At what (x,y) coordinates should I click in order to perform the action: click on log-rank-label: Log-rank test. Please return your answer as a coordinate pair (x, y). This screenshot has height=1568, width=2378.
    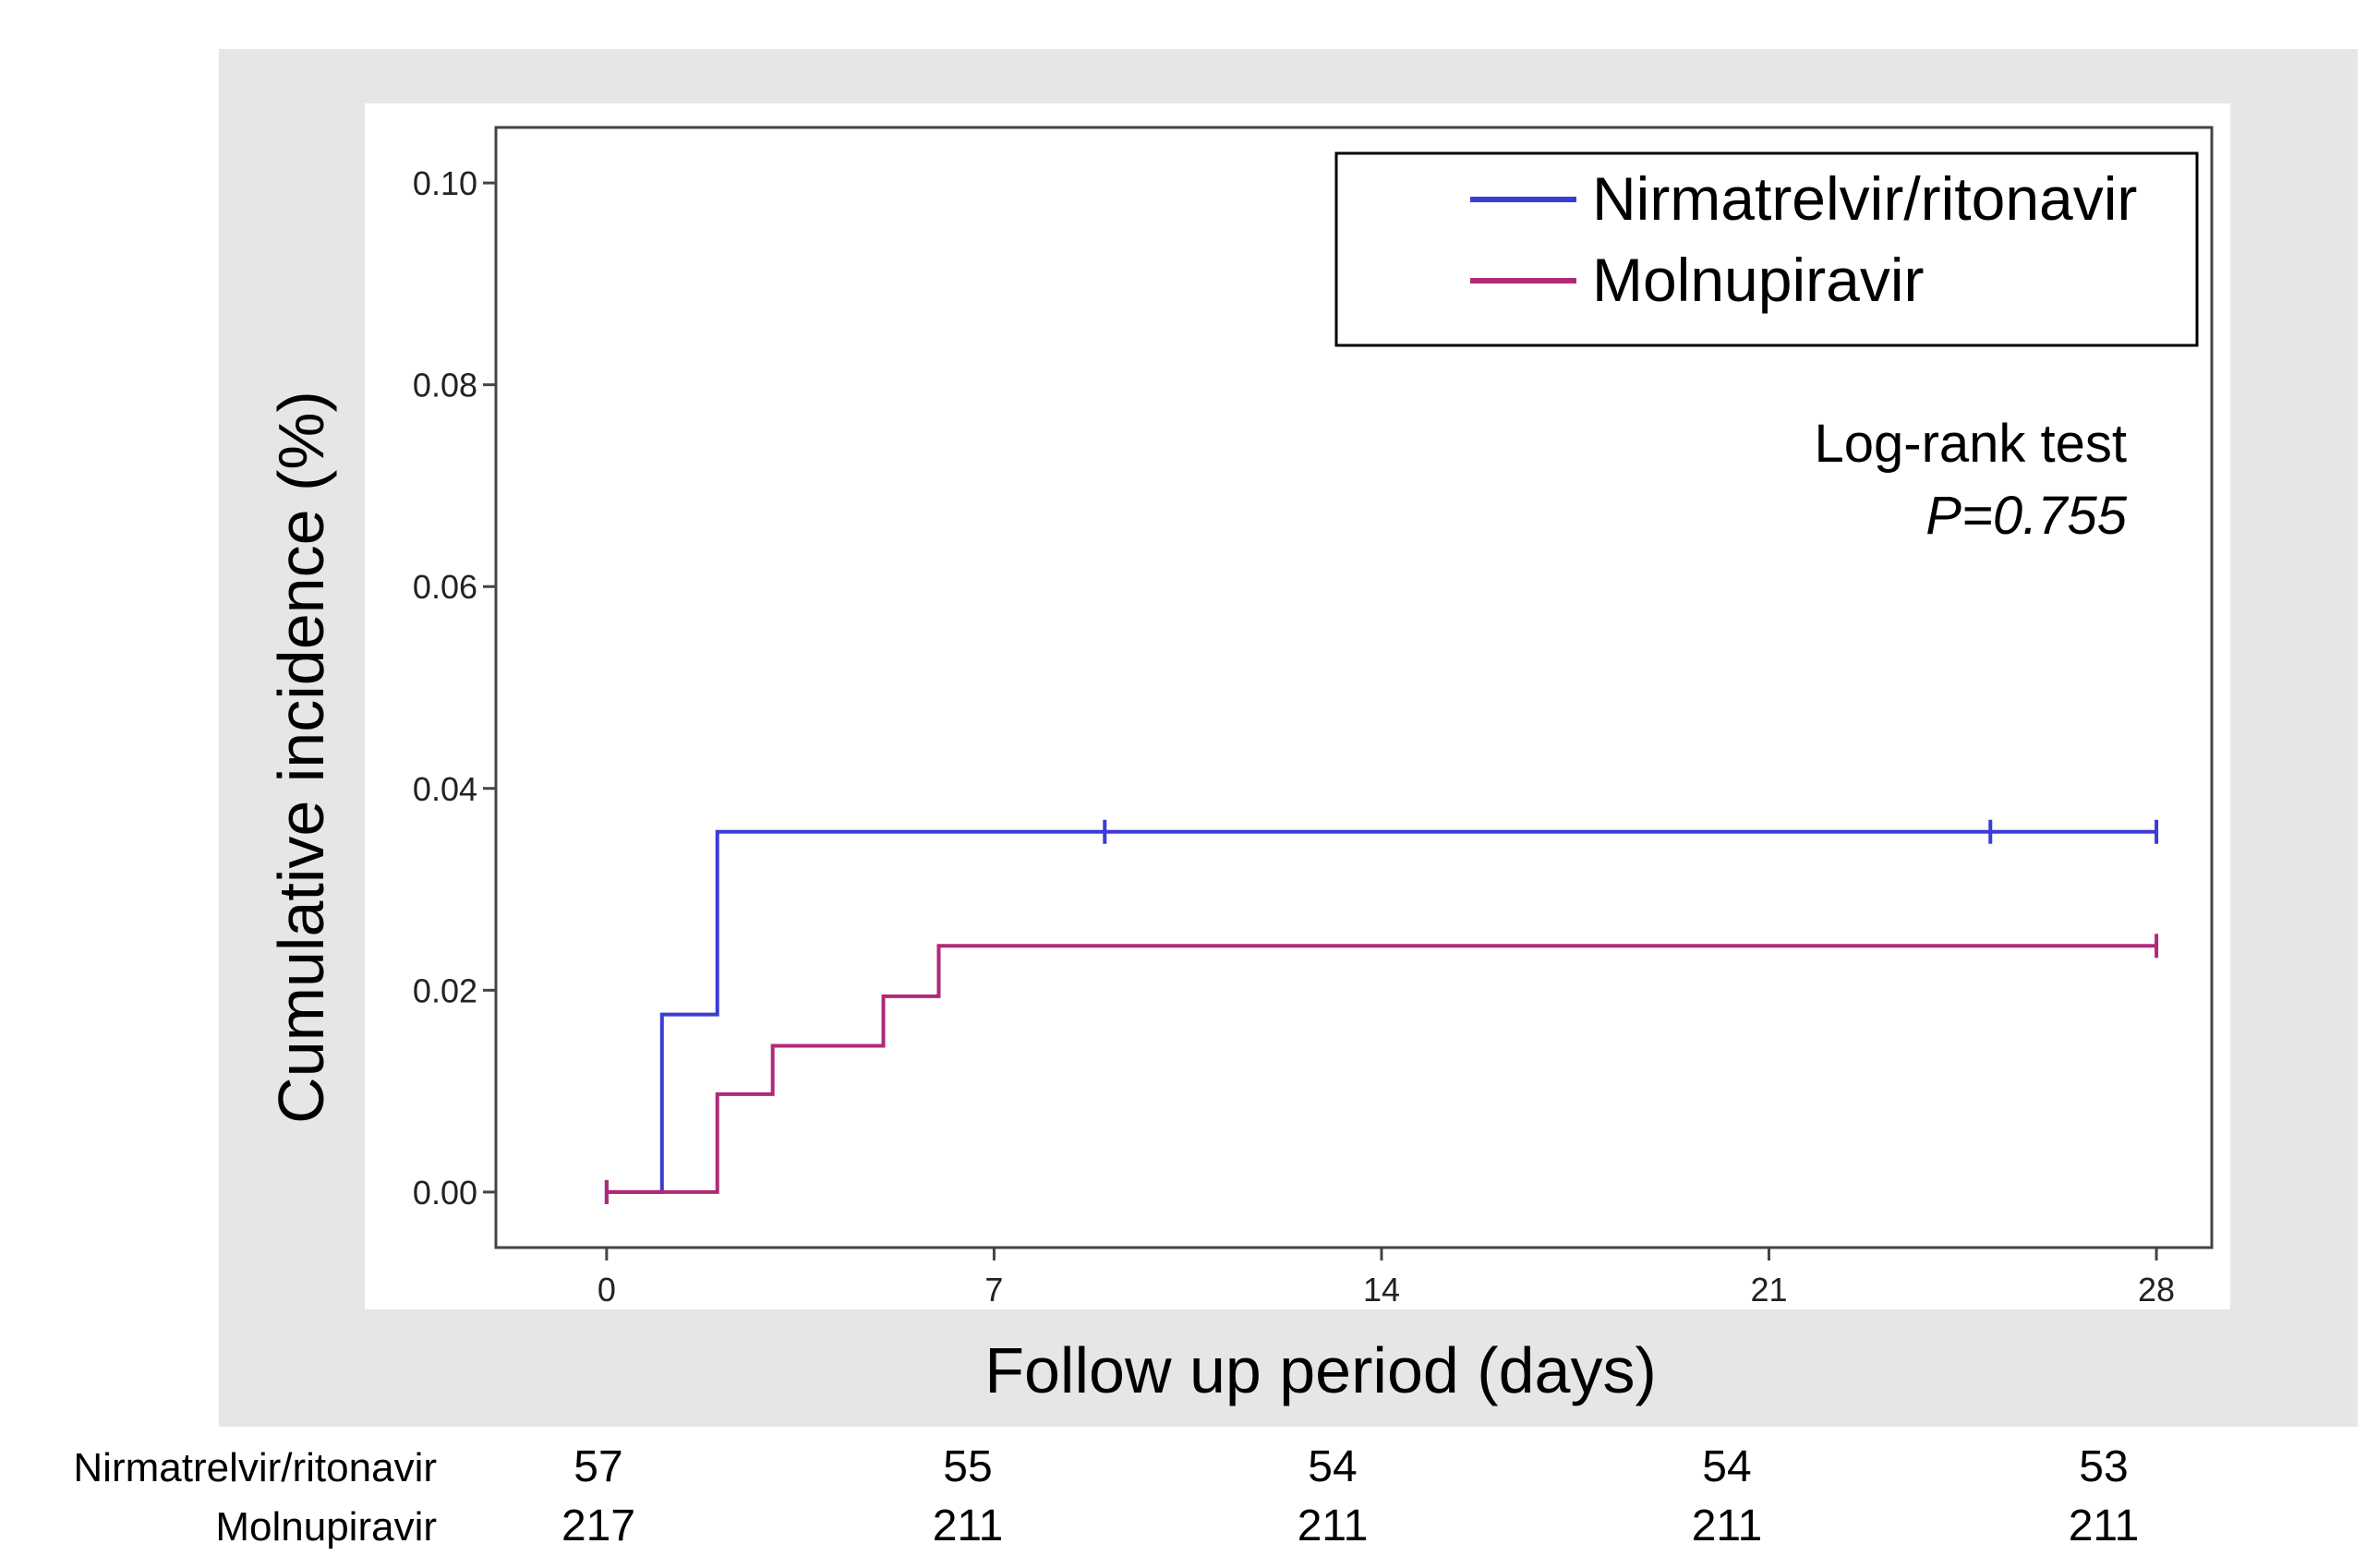
    Looking at the image, I should click on (1970, 444).